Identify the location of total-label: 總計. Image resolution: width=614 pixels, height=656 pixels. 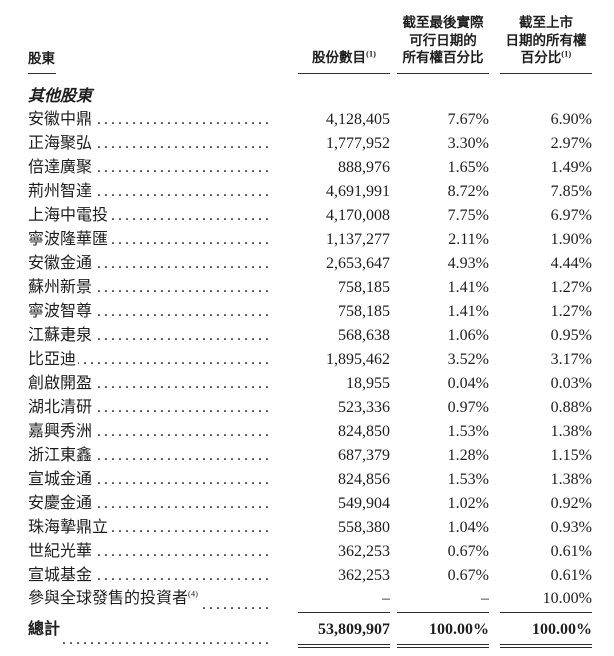
(44, 629).